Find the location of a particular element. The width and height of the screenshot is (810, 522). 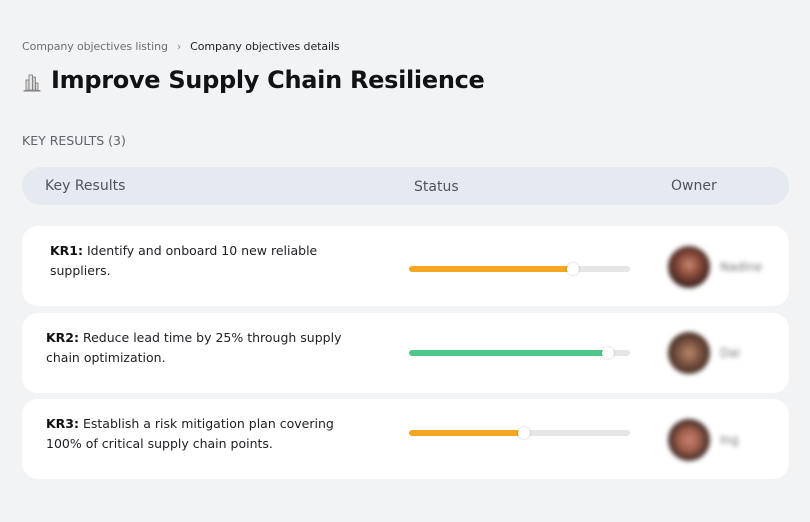

title-row: Improve Supply Chain Resilience is located at coordinates (253, 80).